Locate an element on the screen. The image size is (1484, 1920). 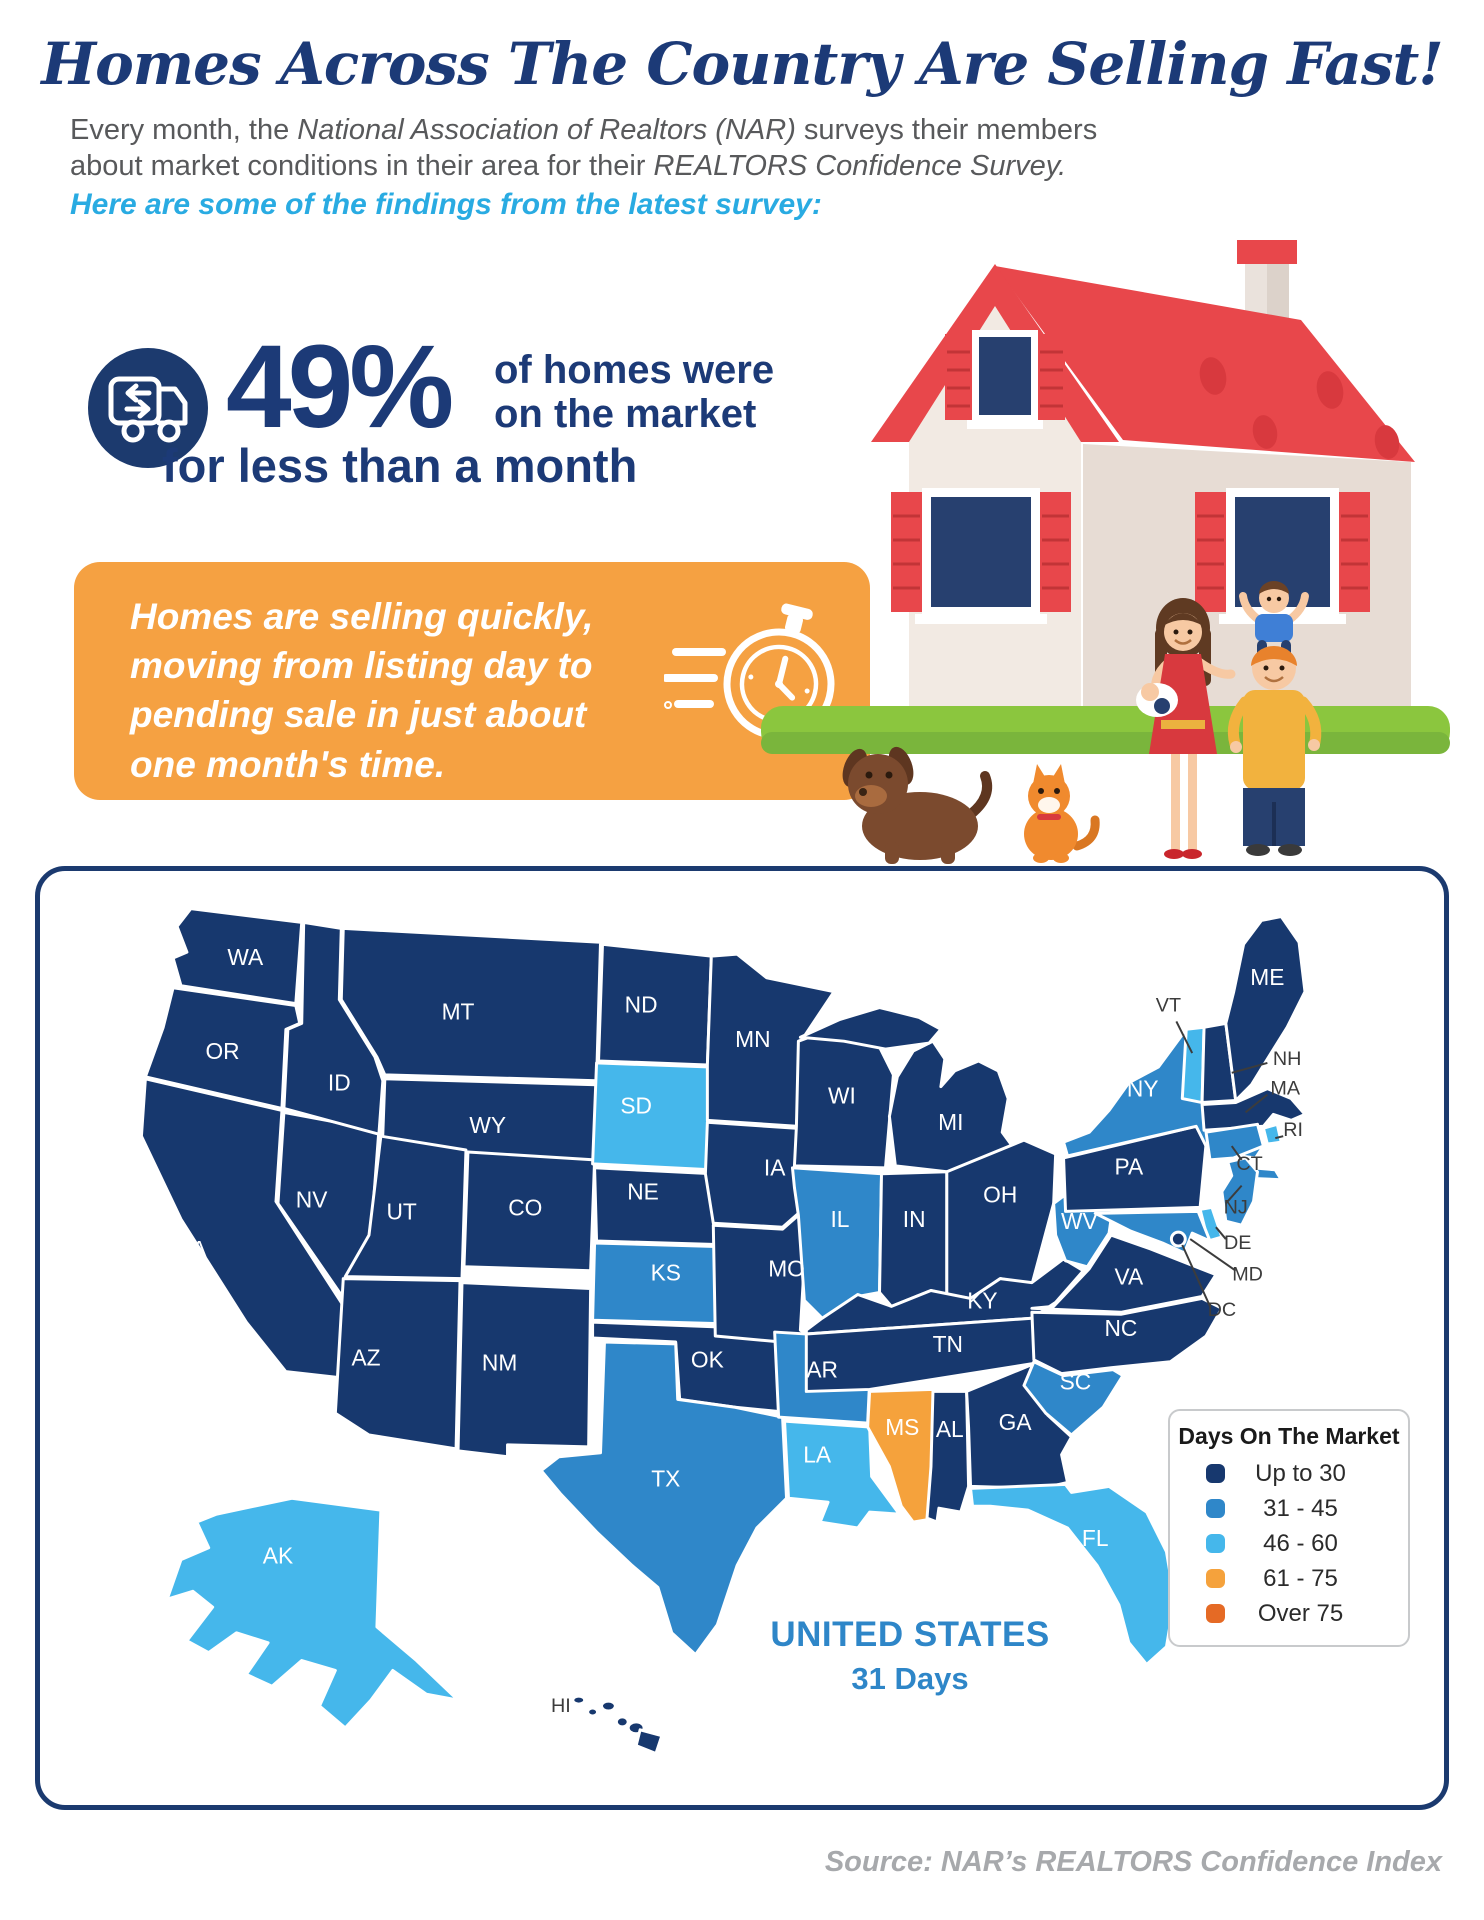
state-label-DE: DE is located at coordinates (1237, 1243).